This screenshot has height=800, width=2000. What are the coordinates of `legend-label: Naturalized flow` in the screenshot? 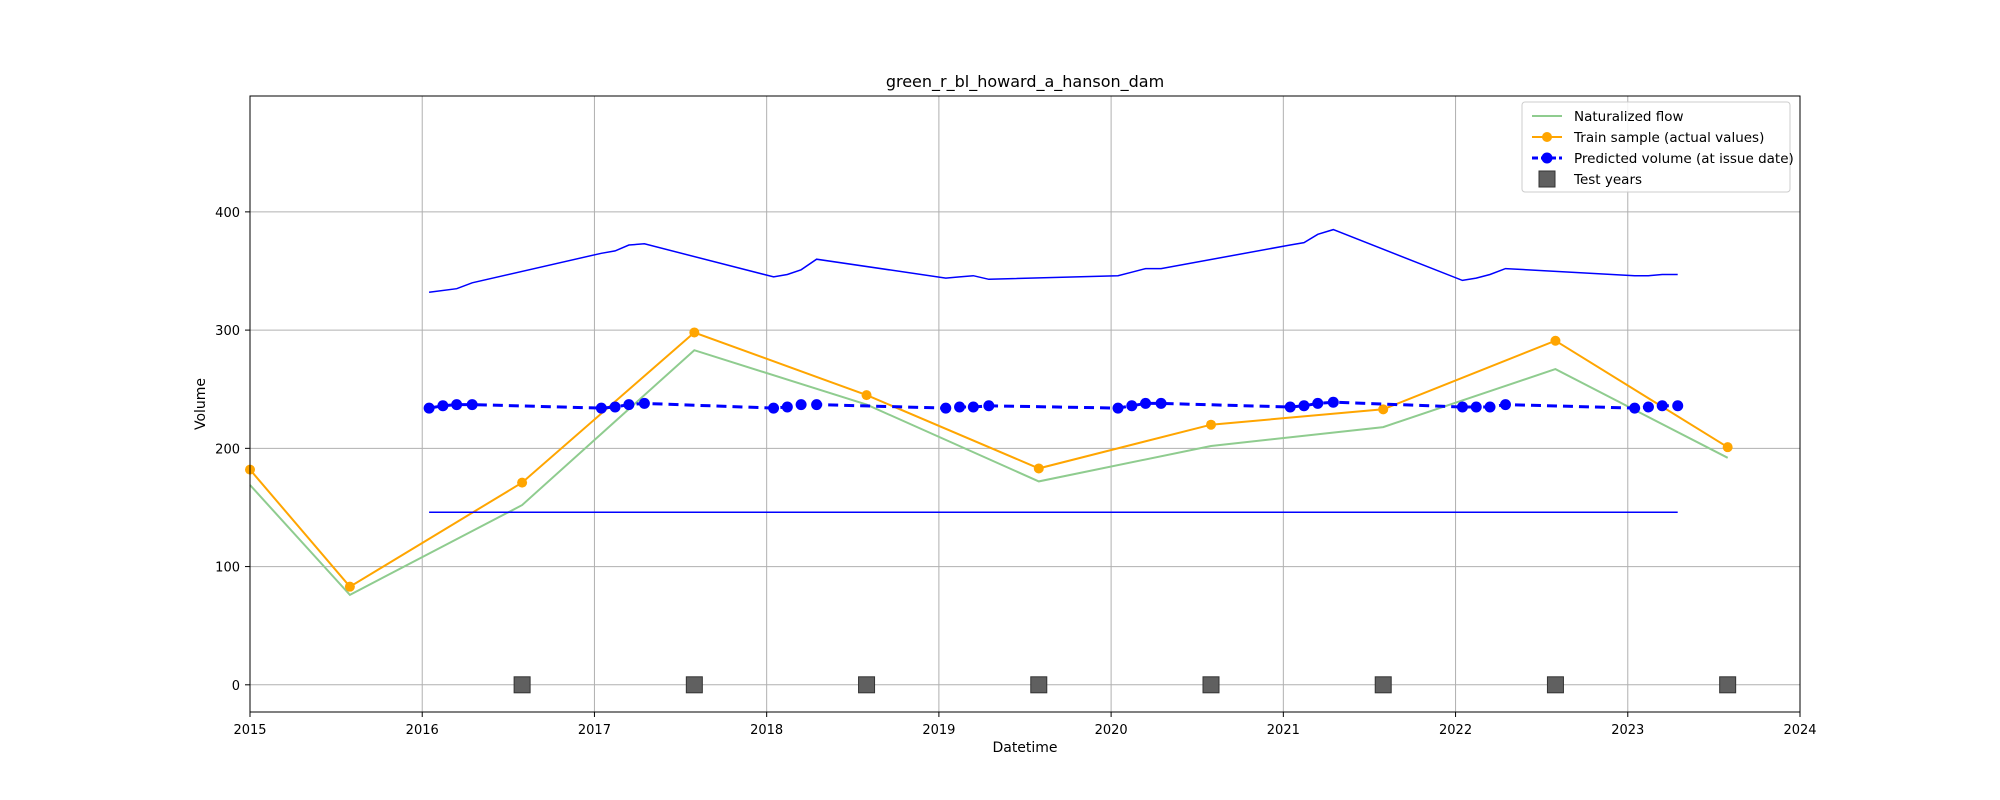 It's located at (1629, 117).